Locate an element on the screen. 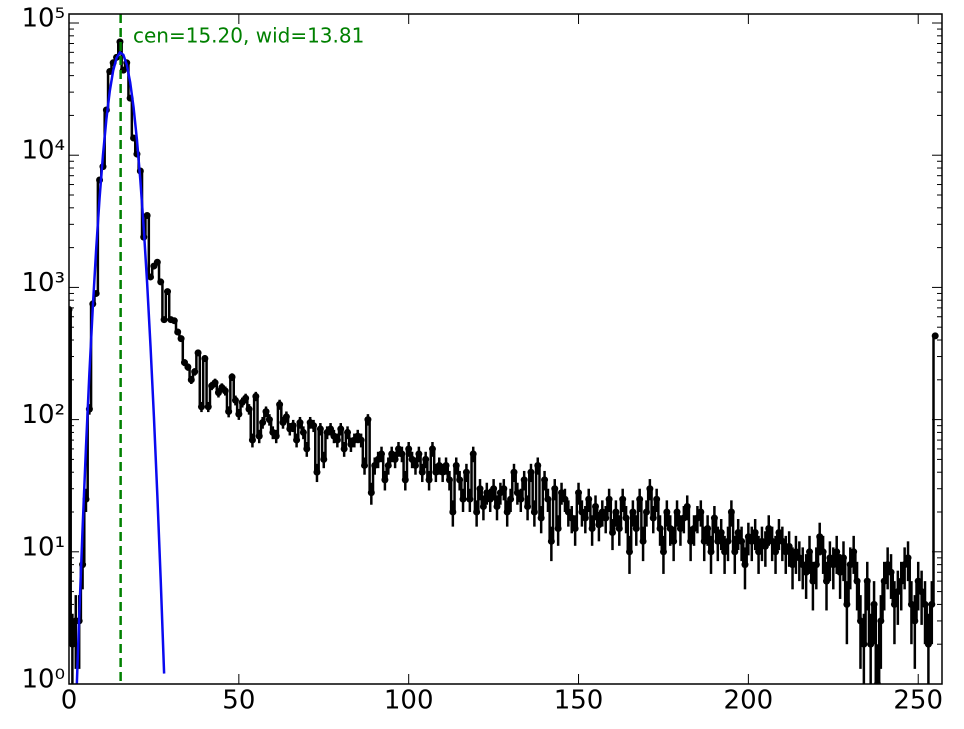 The image size is (964, 729). y-tick-label: 10⁰ is located at coordinates (43, 680).